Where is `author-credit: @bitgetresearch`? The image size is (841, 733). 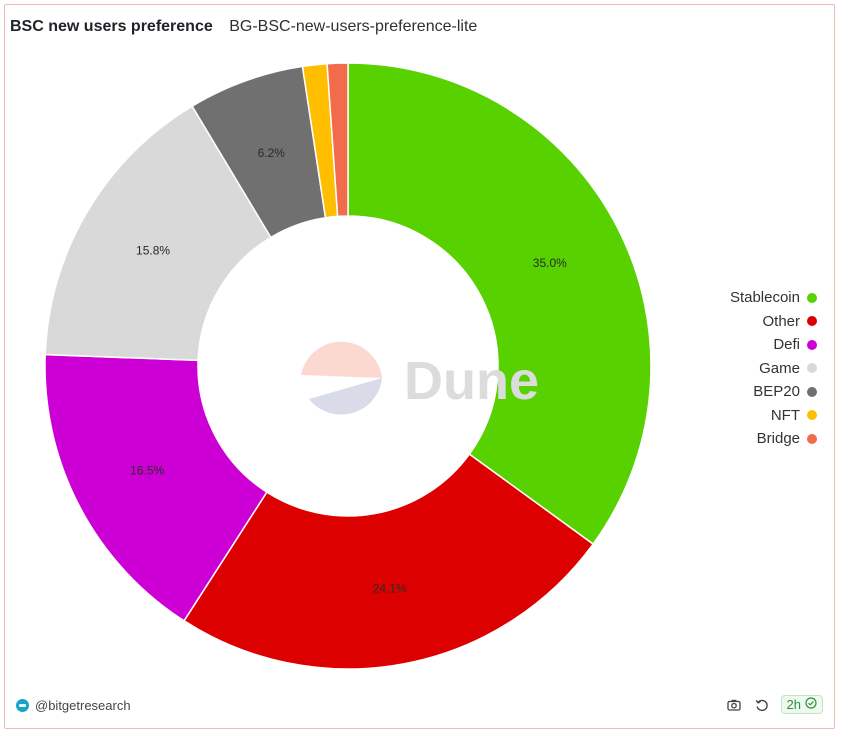 author-credit: @bitgetresearch is located at coordinates (73, 705).